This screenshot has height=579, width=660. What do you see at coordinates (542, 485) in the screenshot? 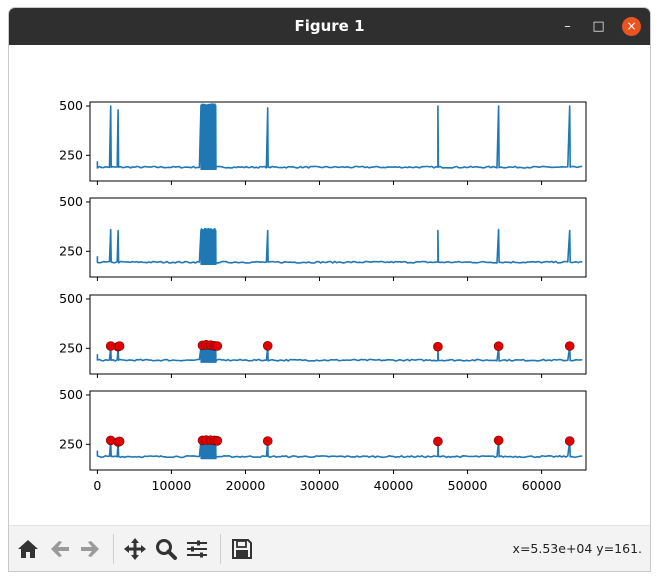
I see `x-tick-label: 60000` at bounding box center [542, 485].